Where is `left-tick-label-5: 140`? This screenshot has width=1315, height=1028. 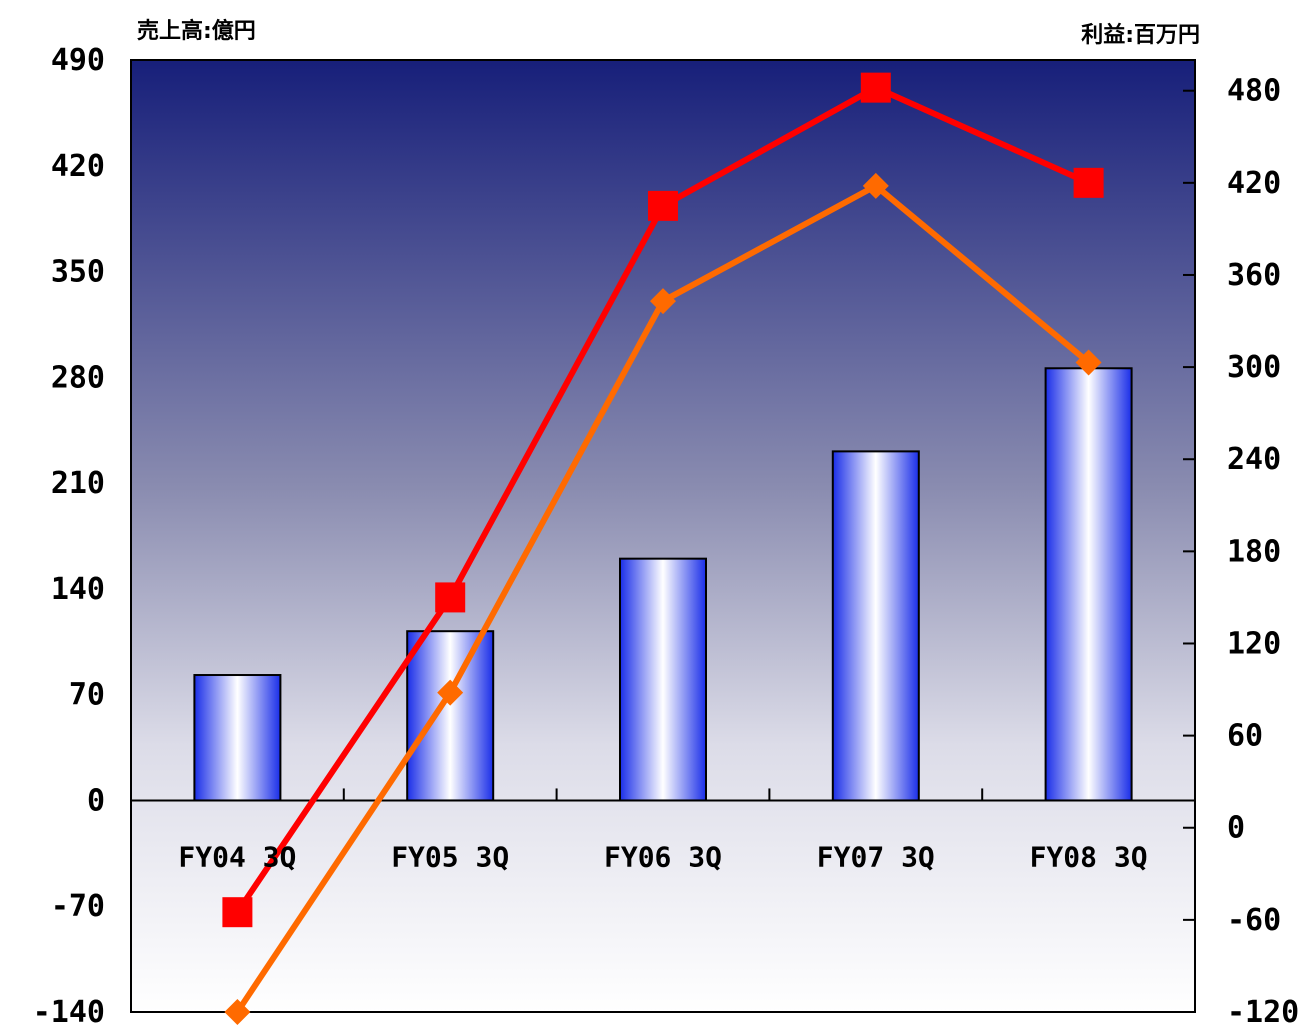 left-tick-label-5: 140 is located at coordinates (78, 589).